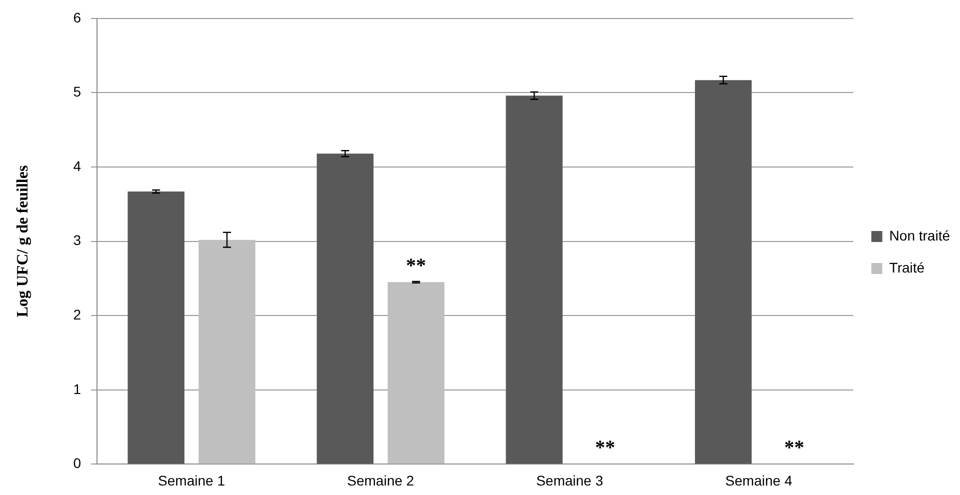 The height and width of the screenshot is (495, 960). I want to click on y-tick-label: 1, so click(77, 388).